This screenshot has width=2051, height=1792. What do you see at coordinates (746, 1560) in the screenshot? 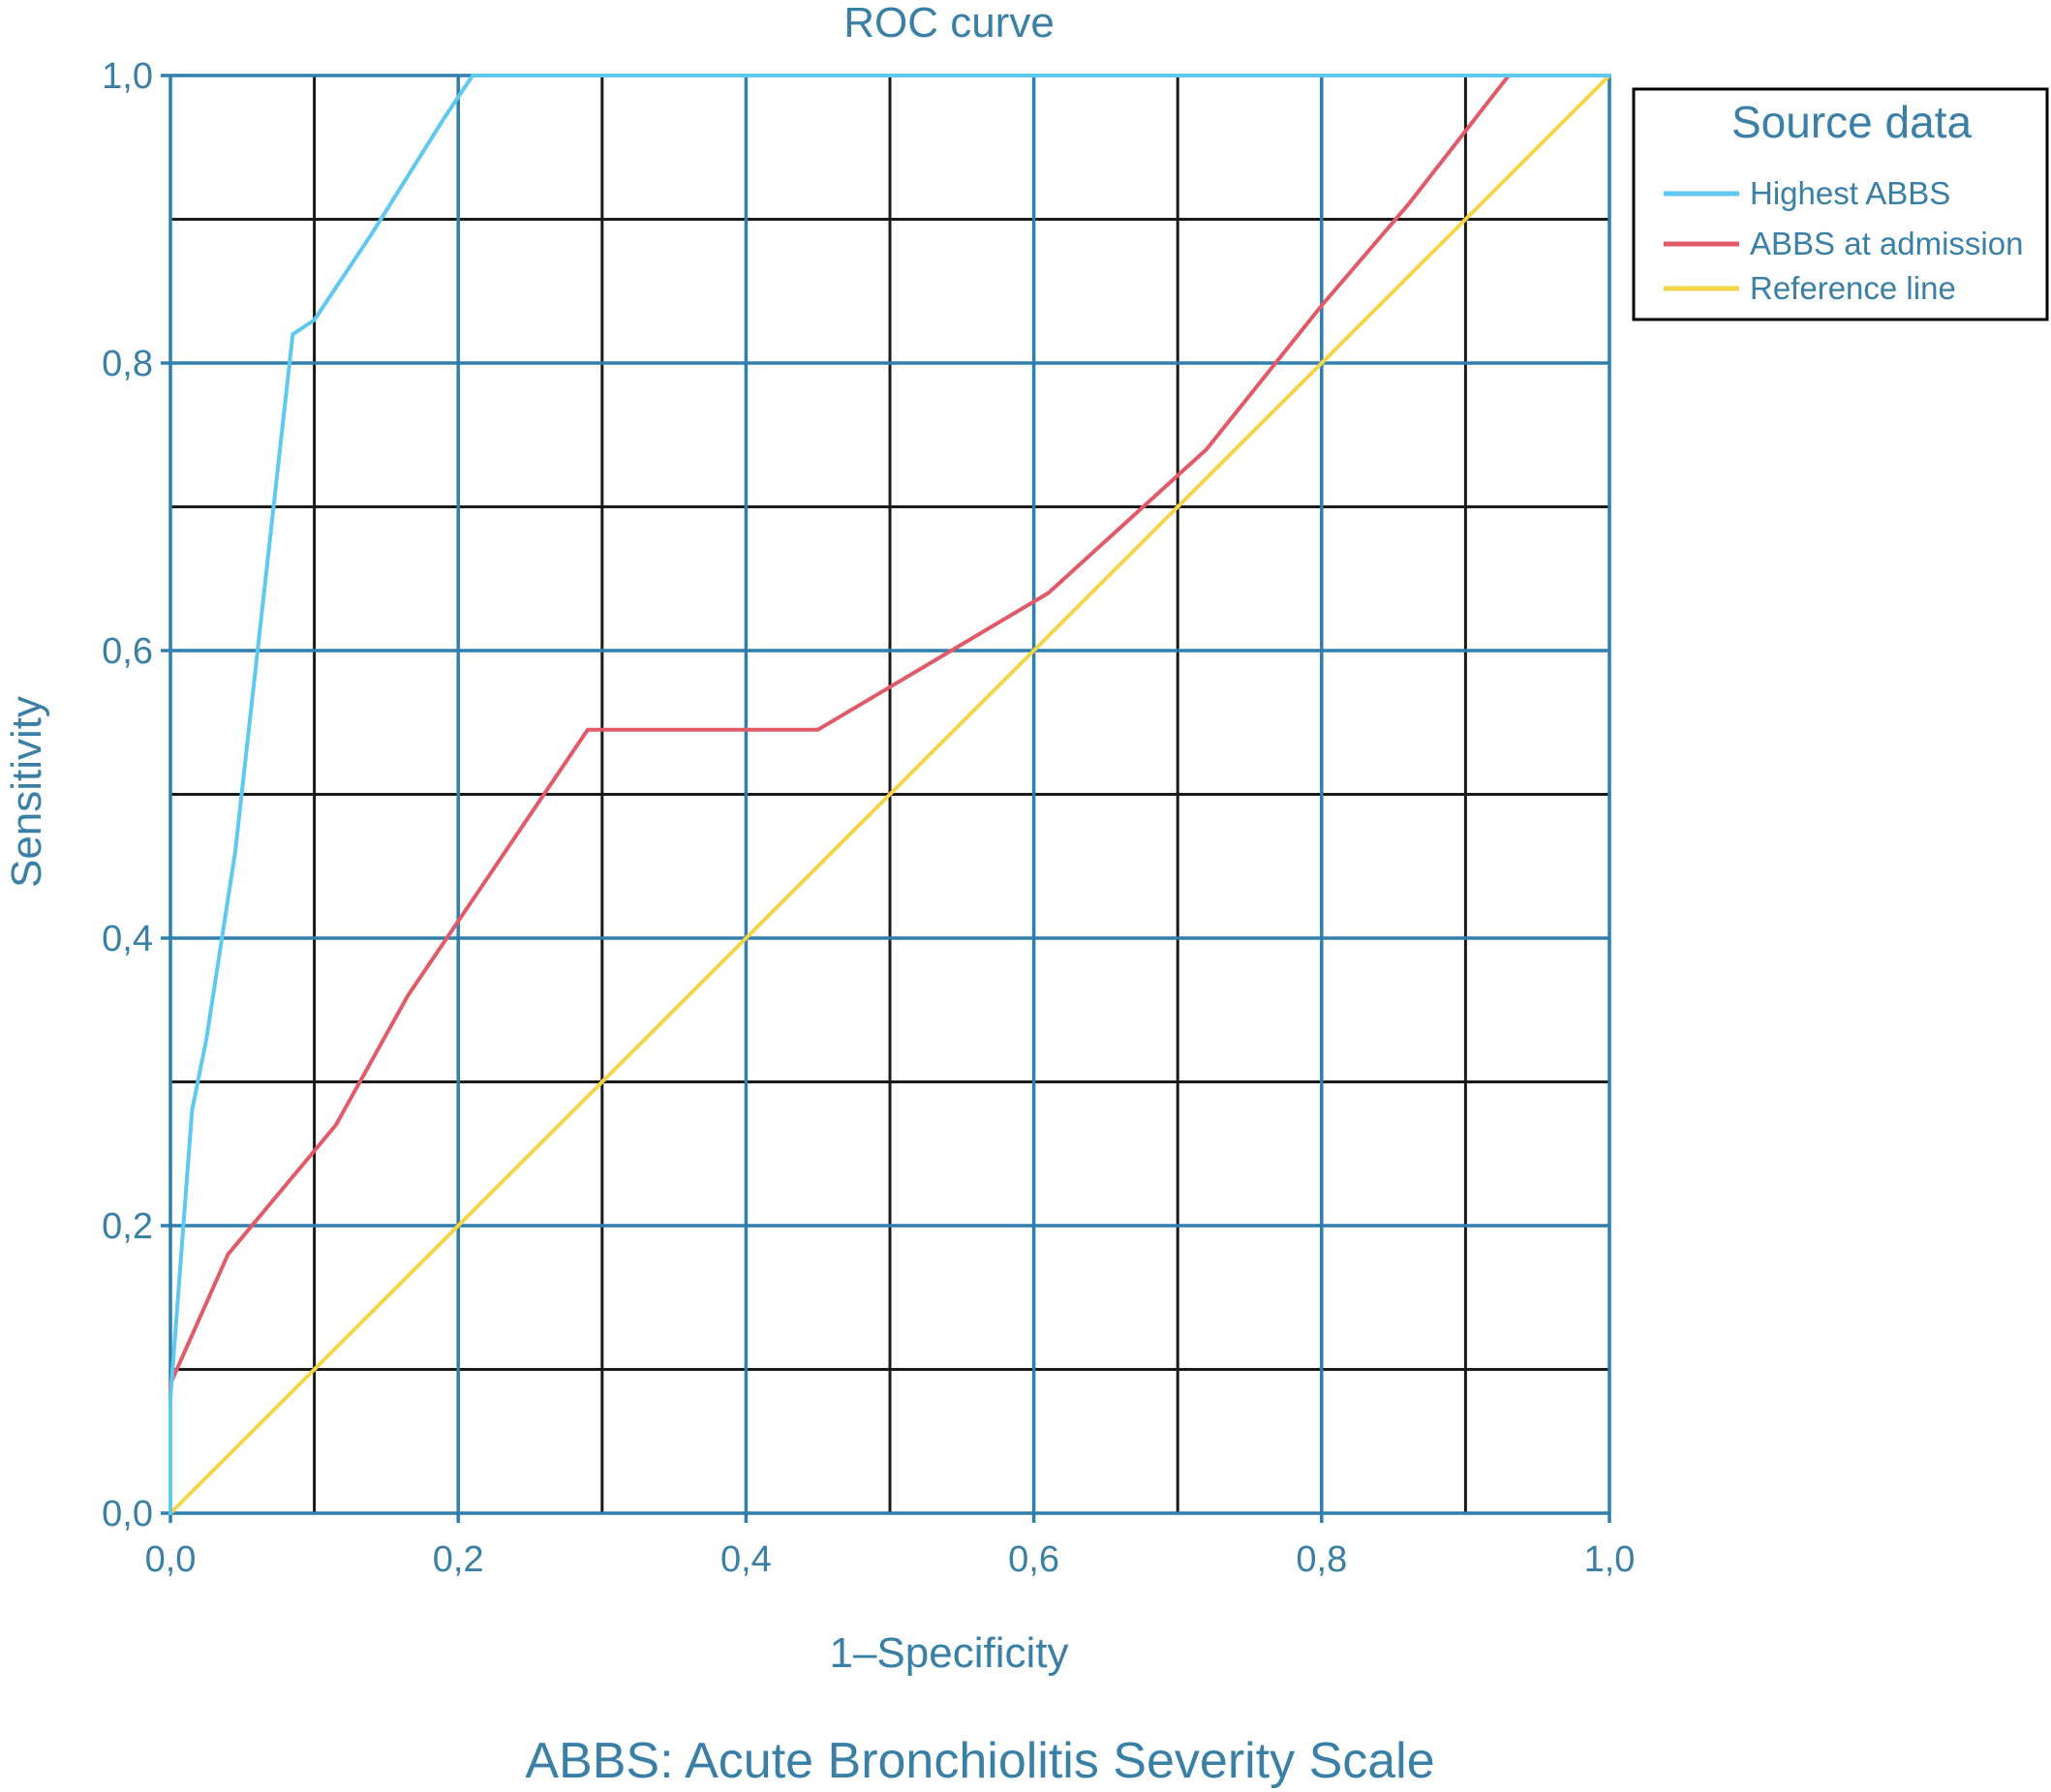
I see `x-tick-label: 0,4` at bounding box center [746, 1560].